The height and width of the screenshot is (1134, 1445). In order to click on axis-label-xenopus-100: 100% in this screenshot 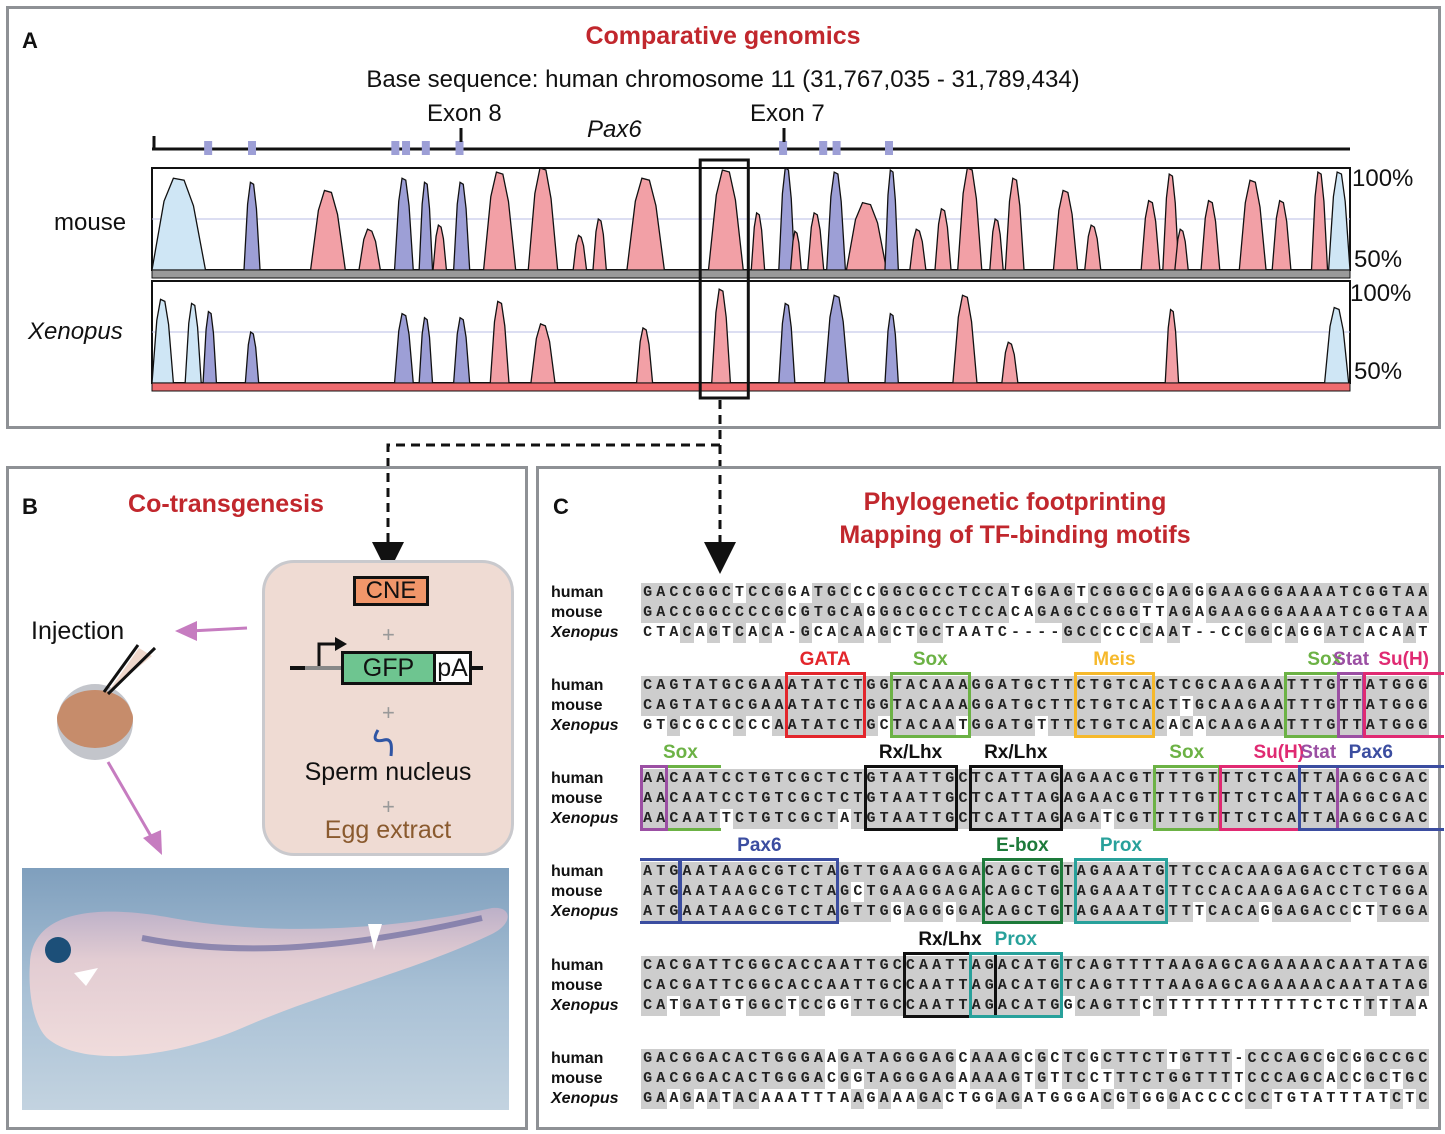, I will do `click(1381, 293)`.